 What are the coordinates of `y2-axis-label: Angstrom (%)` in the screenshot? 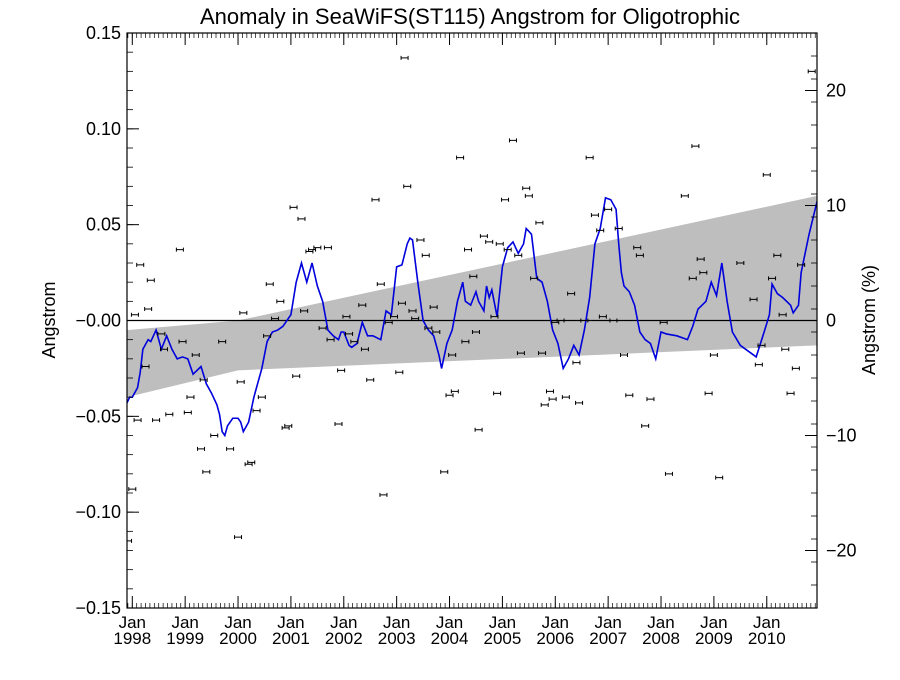 It's located at (869, 320).